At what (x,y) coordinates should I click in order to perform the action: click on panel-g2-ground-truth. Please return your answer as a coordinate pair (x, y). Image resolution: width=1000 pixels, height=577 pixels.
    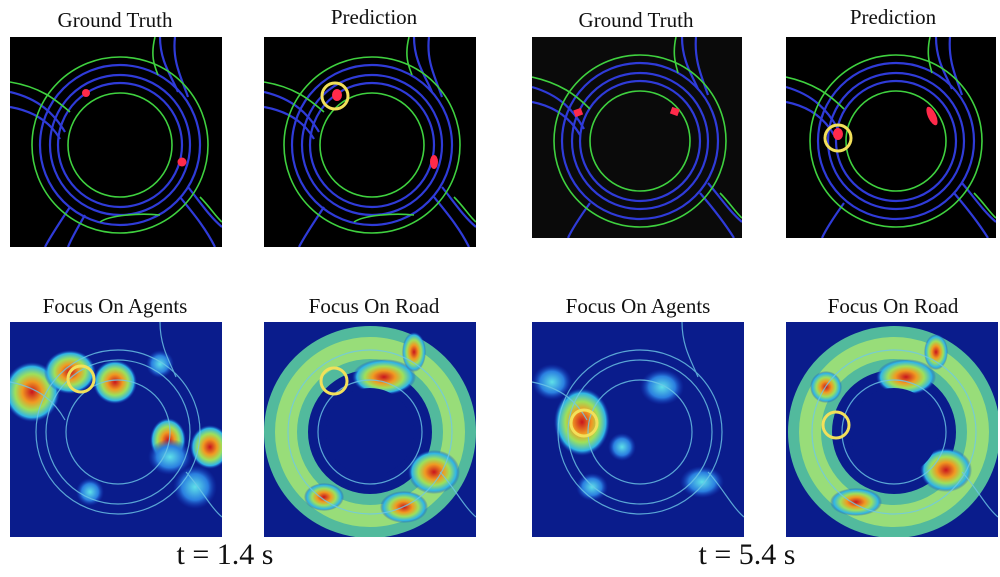
    Looking at the image, I should click on (637, 137).